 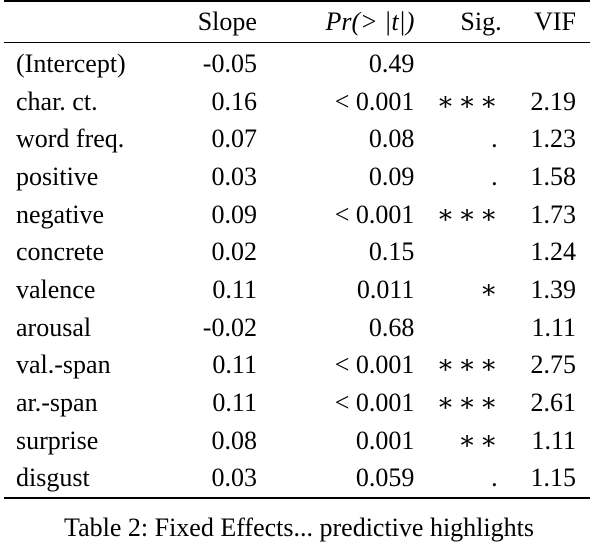 I want to click on cell-name: concrete, so click(x=60, y=252).